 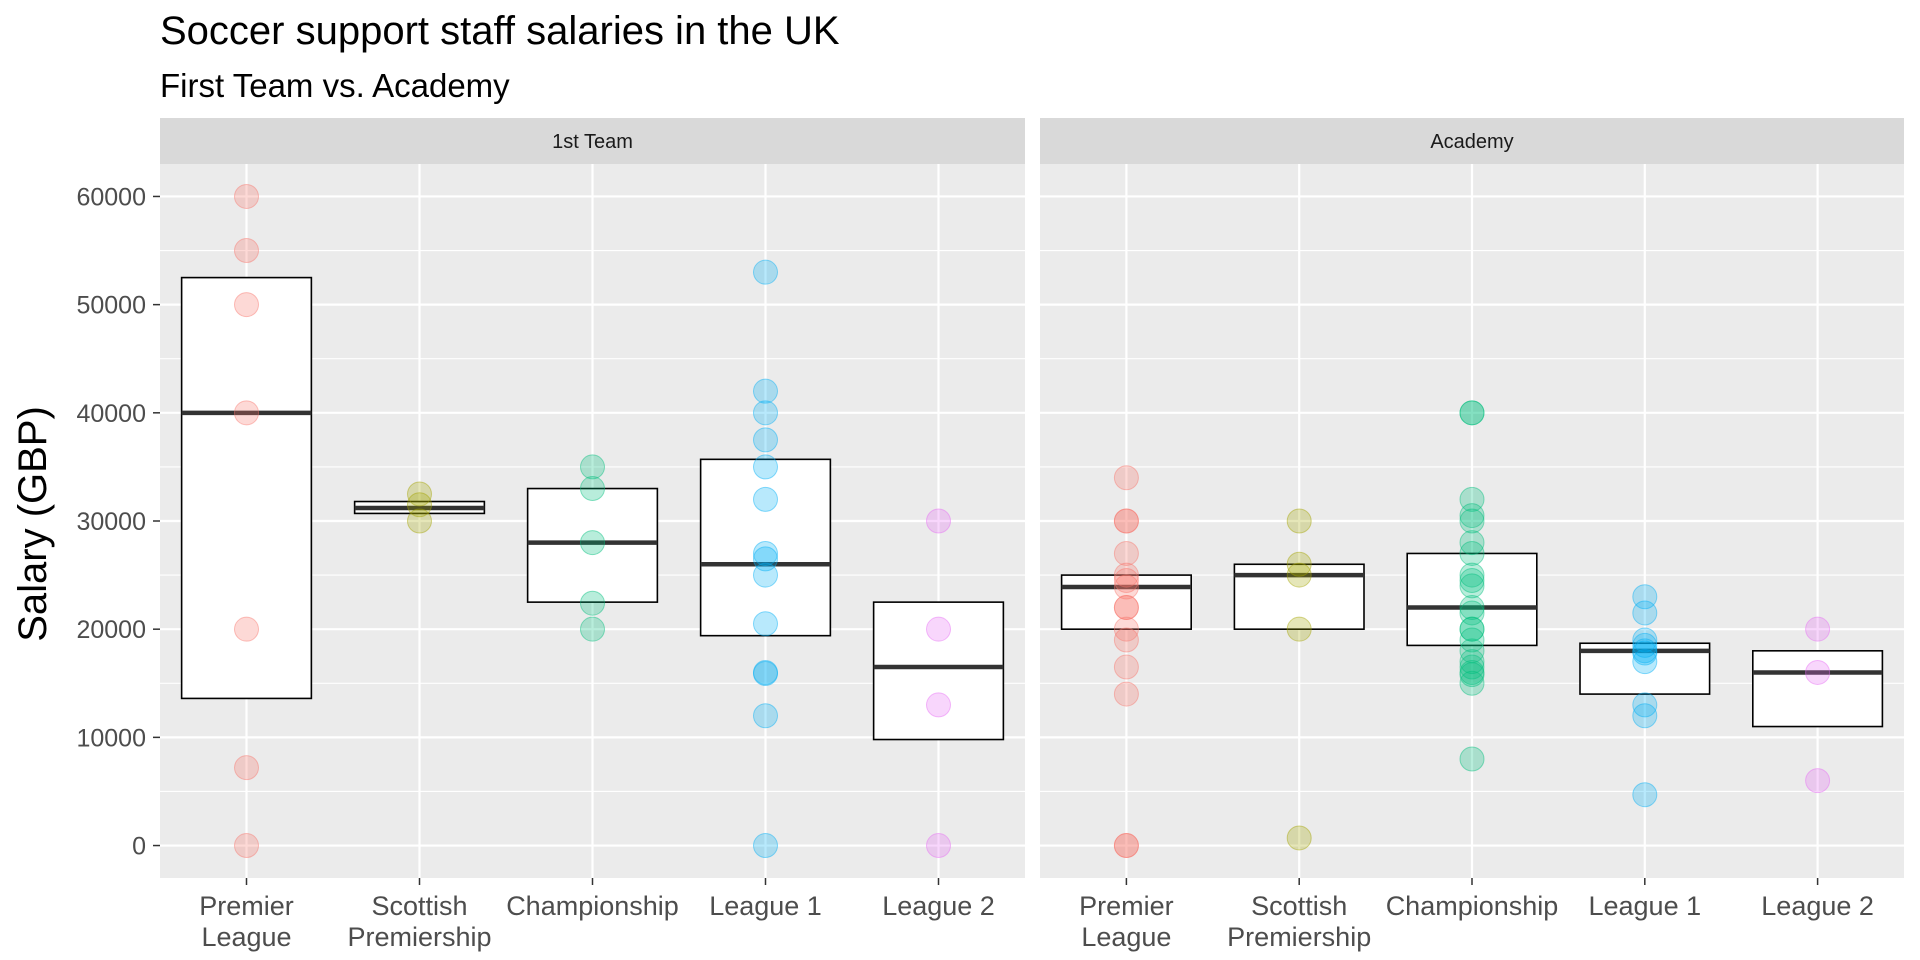 I want to click on chart-title: Soccer support staff salaries in the UK, so click(x=500, y=31).